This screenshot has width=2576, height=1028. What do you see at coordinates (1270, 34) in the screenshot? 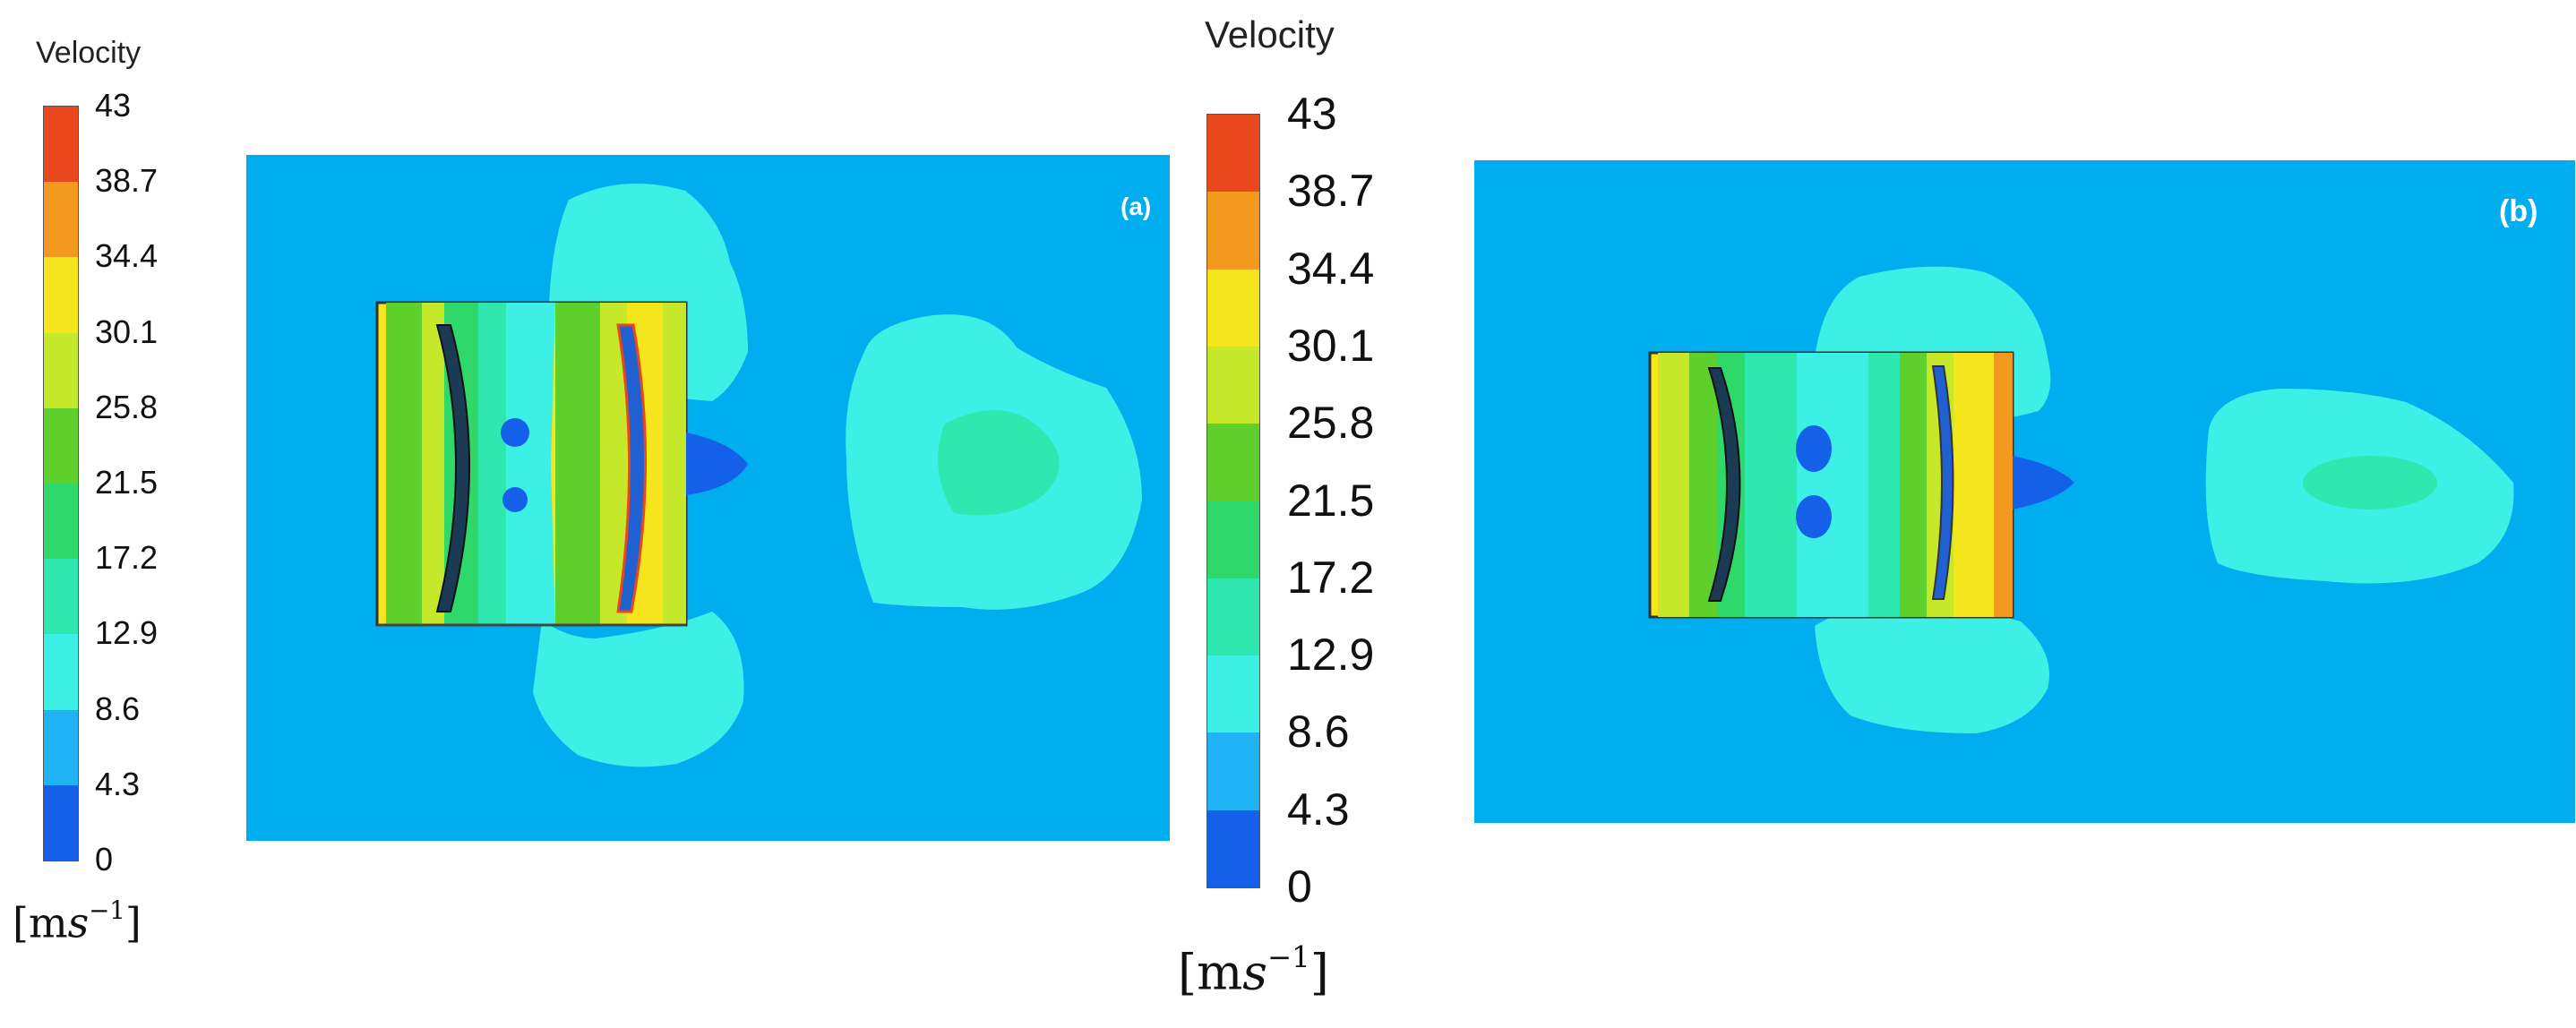
I see `legend-center-title: Velocity` at bounding box center [1270, 34].